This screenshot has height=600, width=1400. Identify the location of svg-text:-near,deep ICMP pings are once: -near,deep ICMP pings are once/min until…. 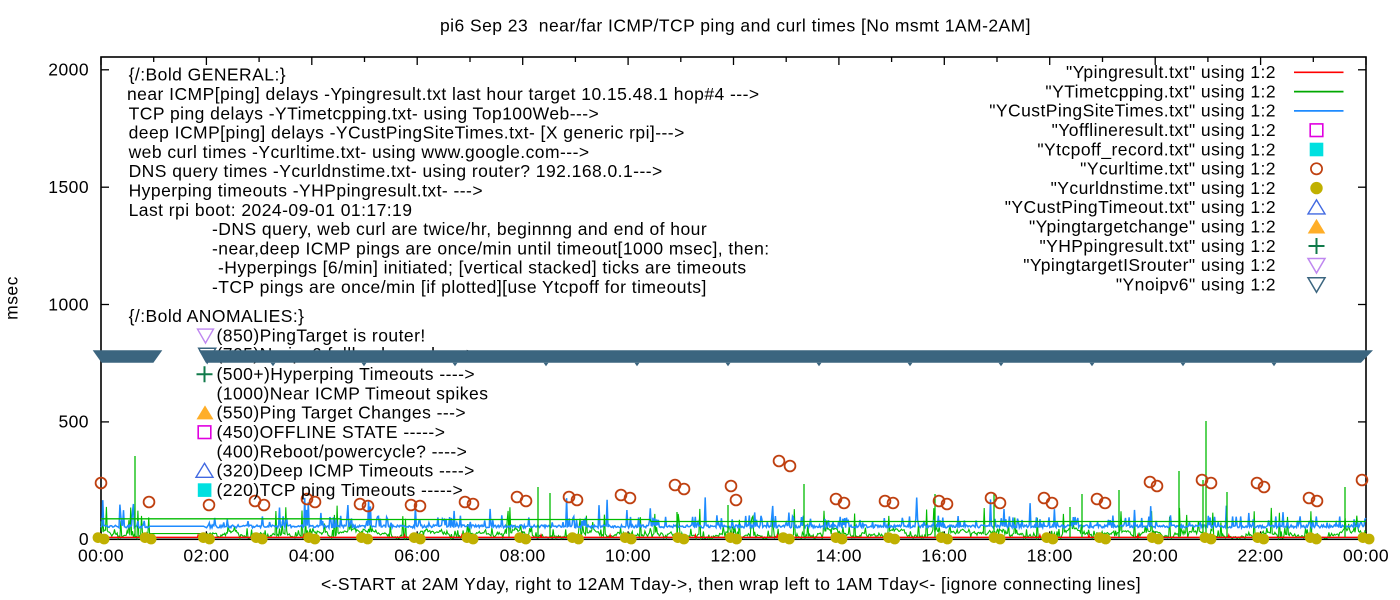
(491, 248).